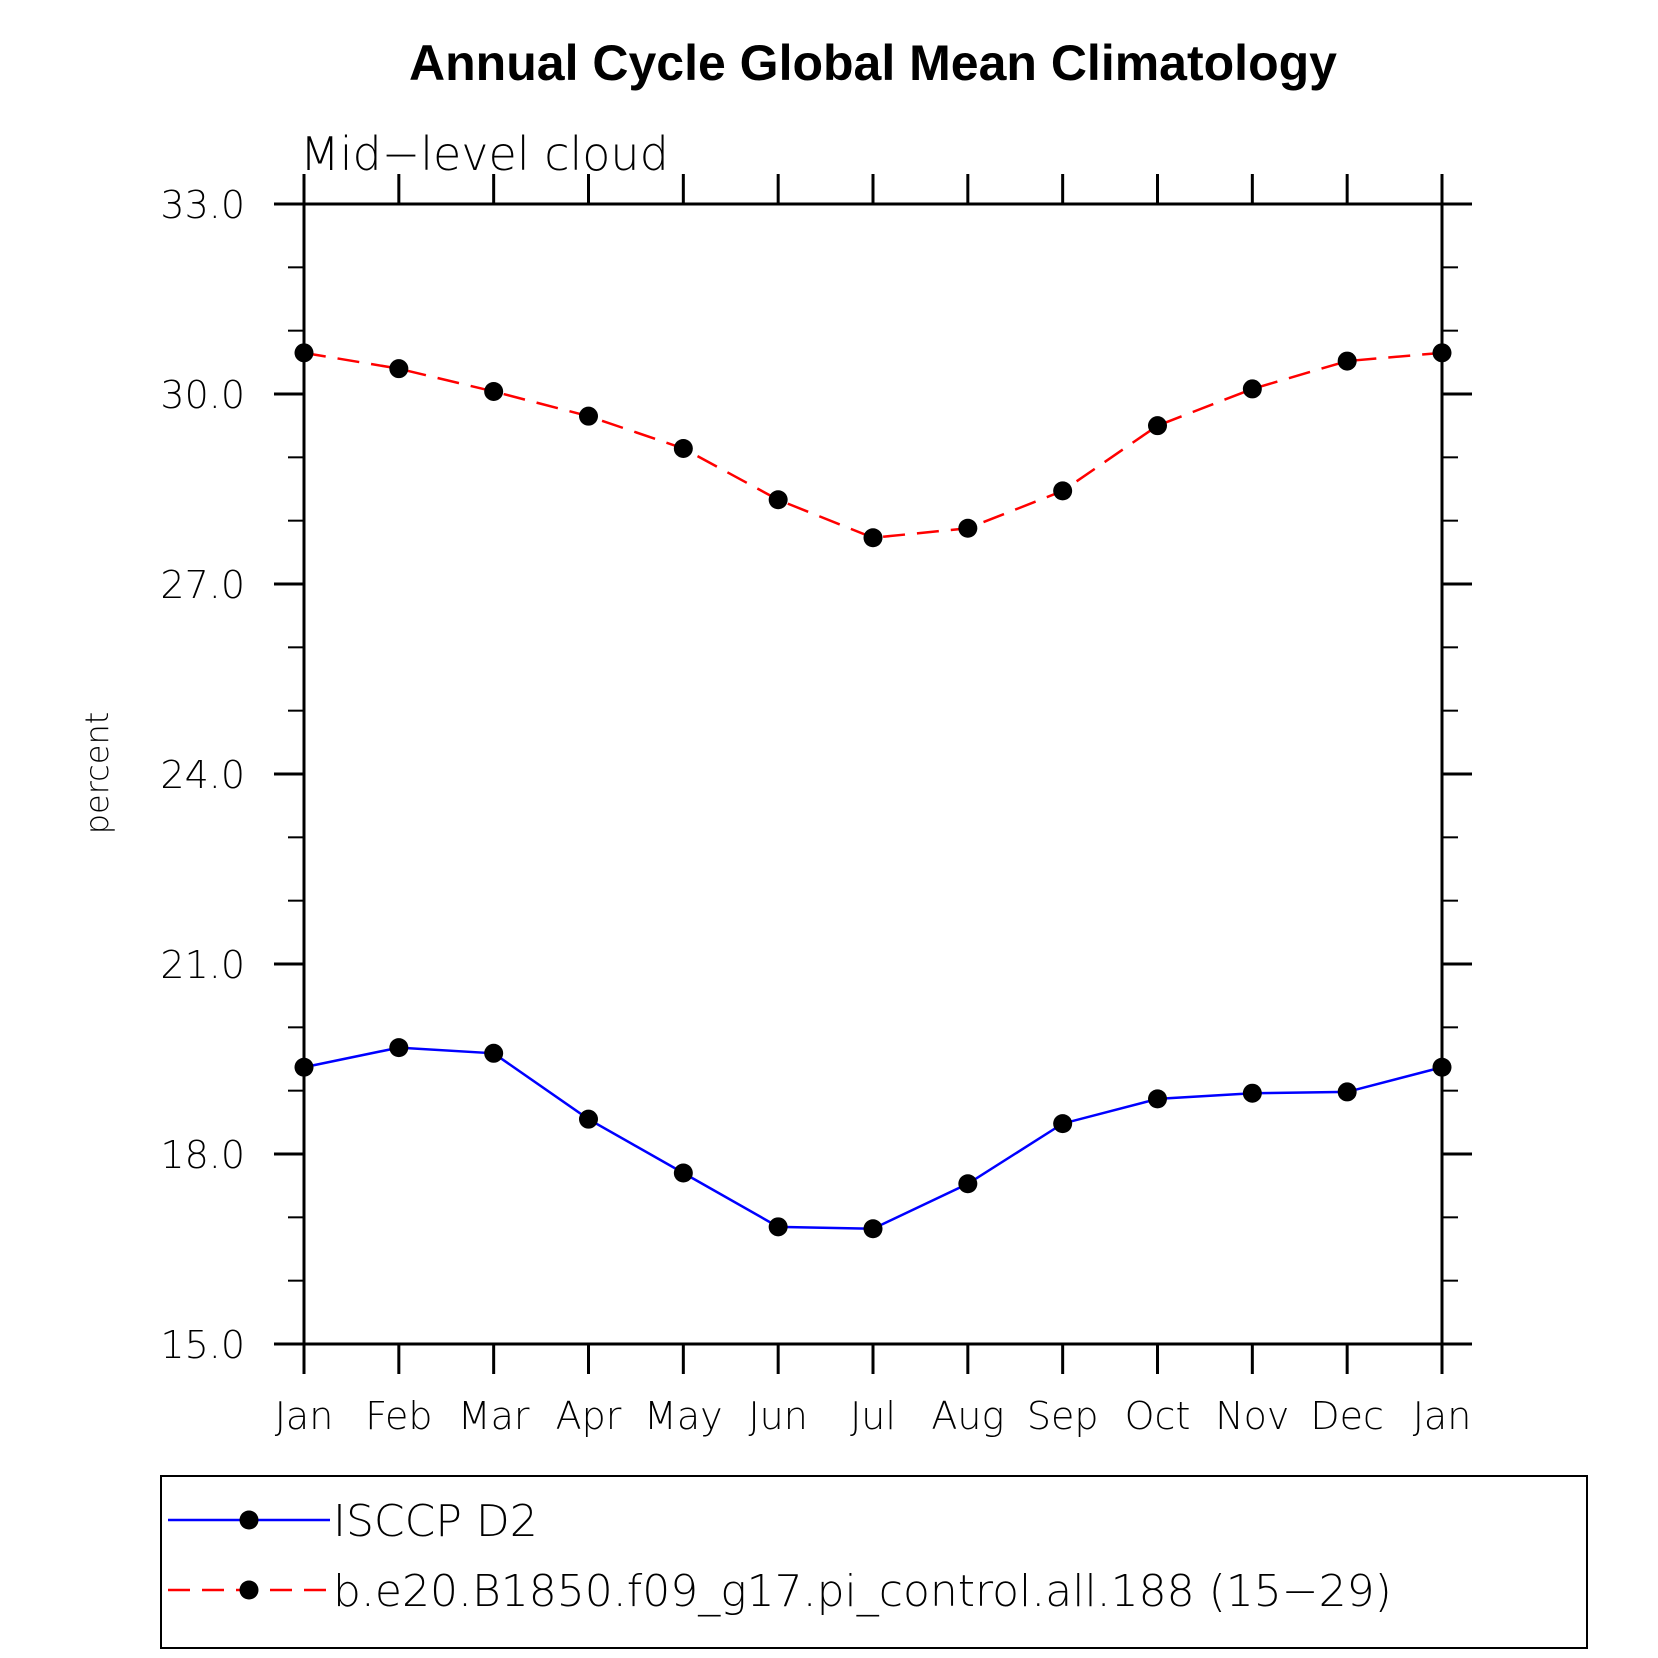  I want to click on x-tick-label: Oct, so click(1158, 1416).